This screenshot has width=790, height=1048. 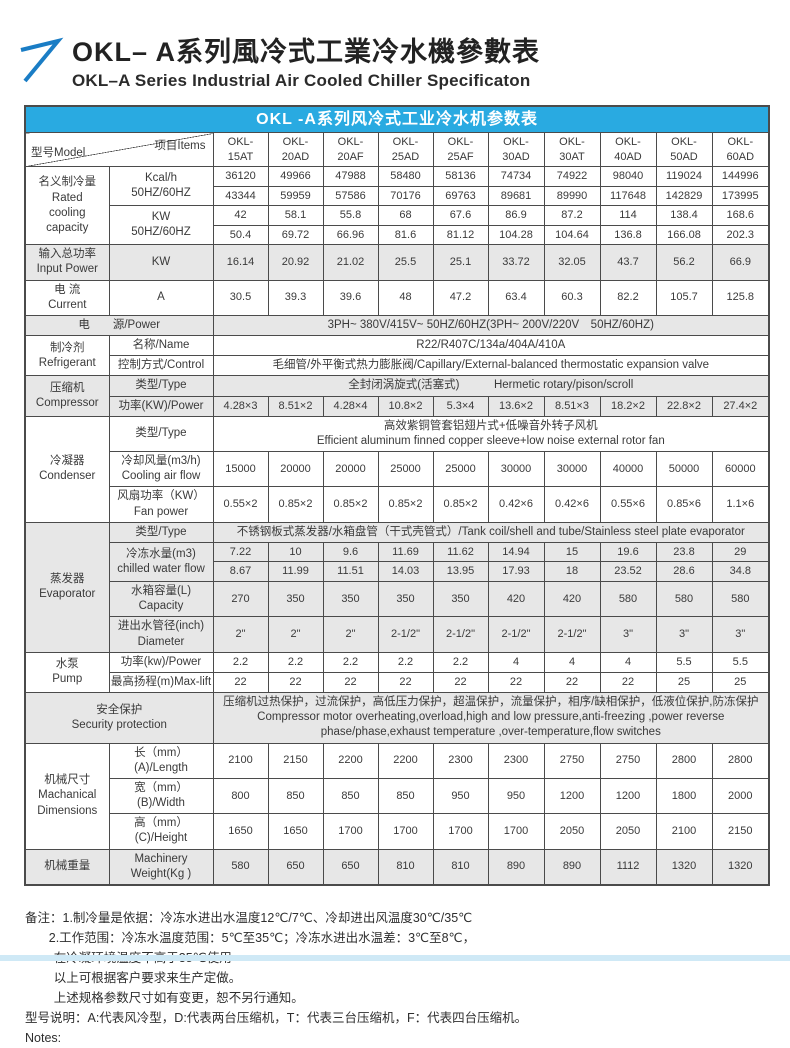 What do you see at coordinates (240, 867) in the screenshot?
I see `spec-value-cell: 580` at bounding box center [240, 867].